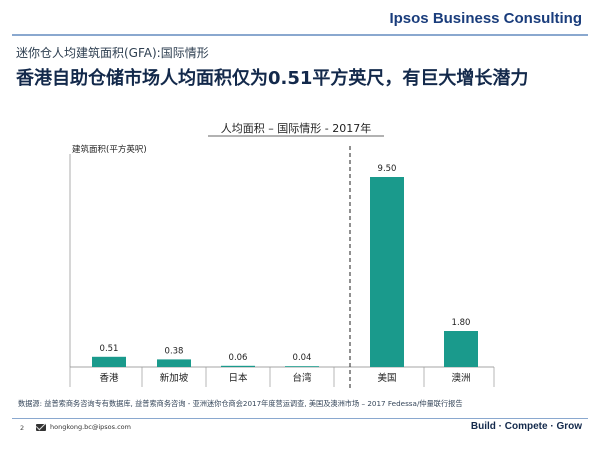 Image resolution: width=600 pixels, height=450 pixels. I want to click on header-rule, so click(300, 35).